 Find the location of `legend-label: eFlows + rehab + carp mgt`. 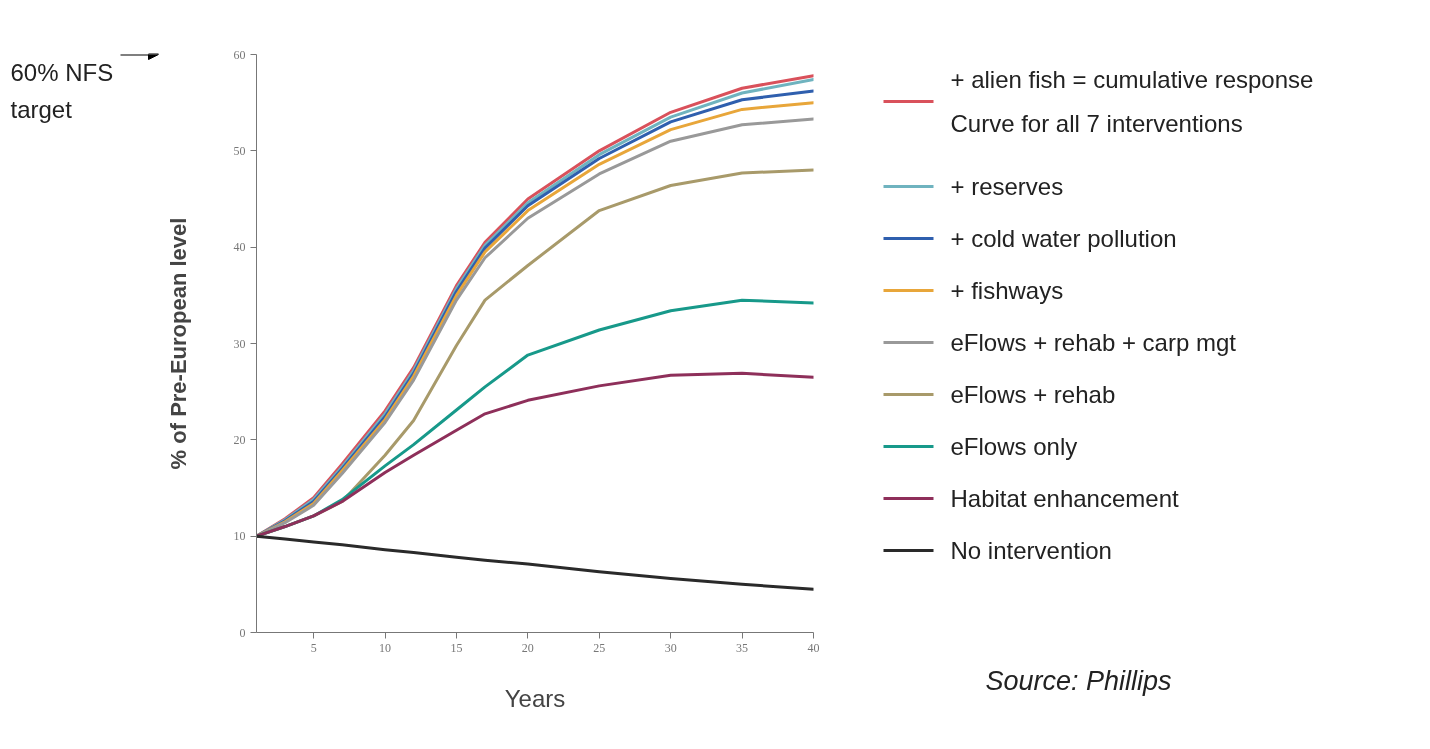

legend-label: eFlows + rehab + carp mgt is located at coordinates (1093, 342).